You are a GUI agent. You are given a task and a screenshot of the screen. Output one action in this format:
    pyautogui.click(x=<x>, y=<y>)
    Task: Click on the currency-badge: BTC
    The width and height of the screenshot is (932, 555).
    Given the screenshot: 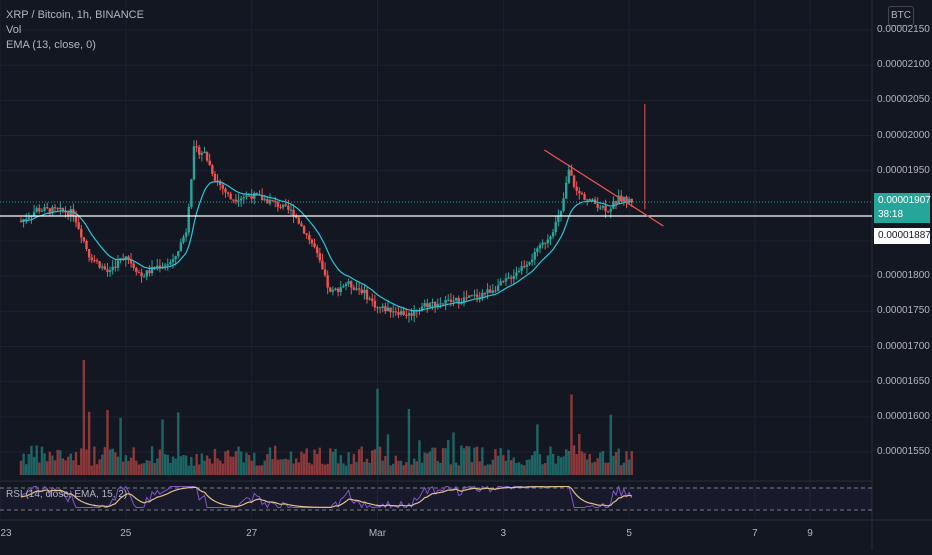 What is the action you would take?
    pyautogui.click(x=901, y=16)
    